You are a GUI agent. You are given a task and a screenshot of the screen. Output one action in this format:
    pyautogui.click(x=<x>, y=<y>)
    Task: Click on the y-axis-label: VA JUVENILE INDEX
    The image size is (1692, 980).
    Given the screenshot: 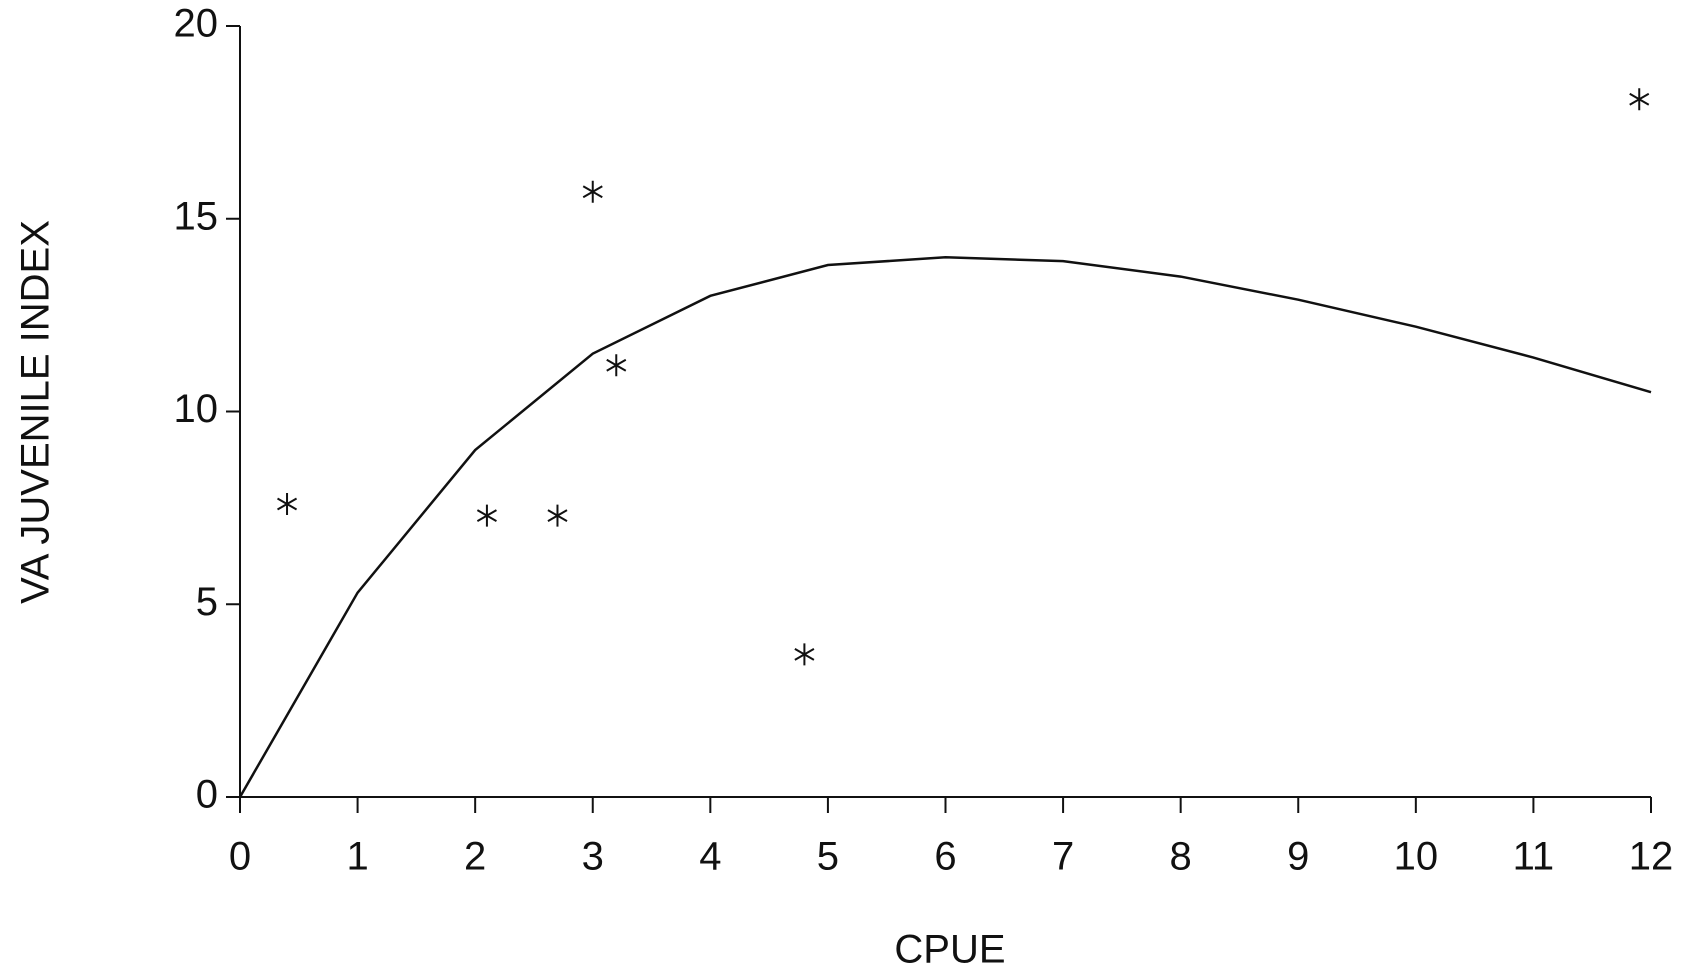 What is the action you would take?
    pyautogui.click(x=36, y=412)
    